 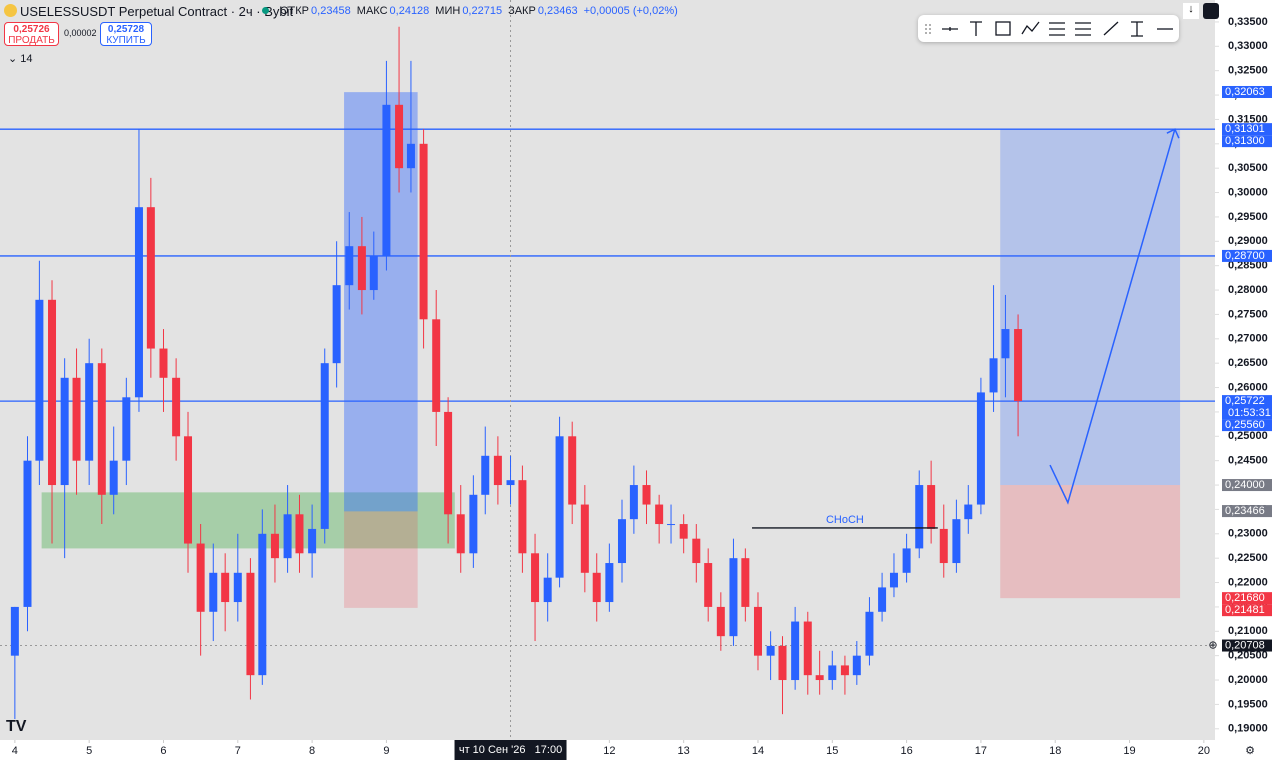 What do you see at coordinates (448, 11) in the screenshot?
I see `ohlc-label: МИН` at bounding box center [448, 11].